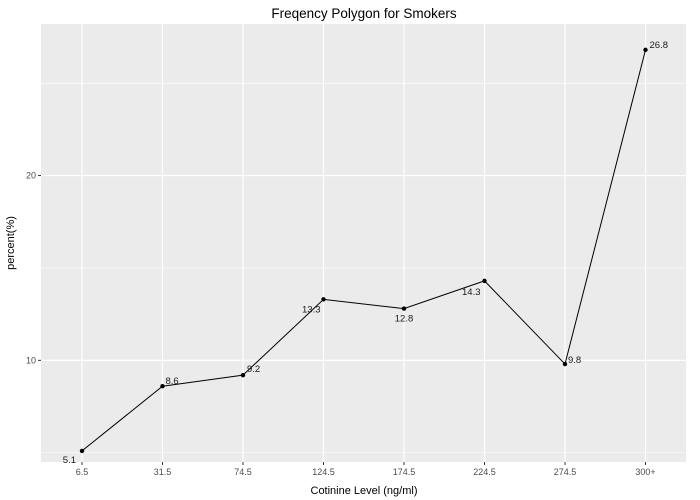  Describe the element at coordinates (163, 472) in the screenshot. I see `x-tick-label: 31.5` at that location.